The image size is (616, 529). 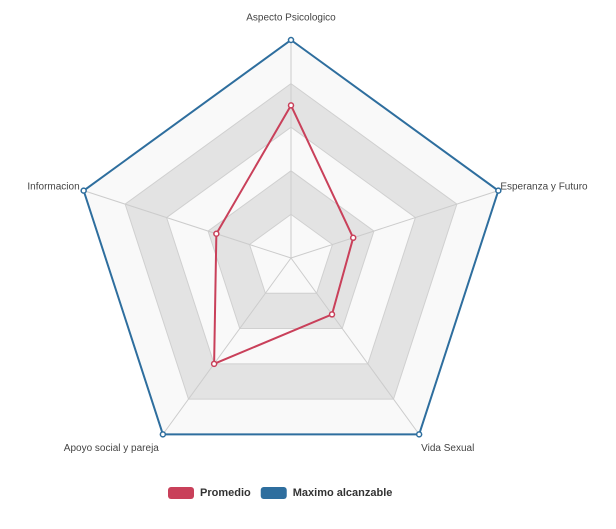 What do you see at coordinates (225, 493) in the screenshot?
I see `legend-label: Promedio` at bounding box center [225, 493].